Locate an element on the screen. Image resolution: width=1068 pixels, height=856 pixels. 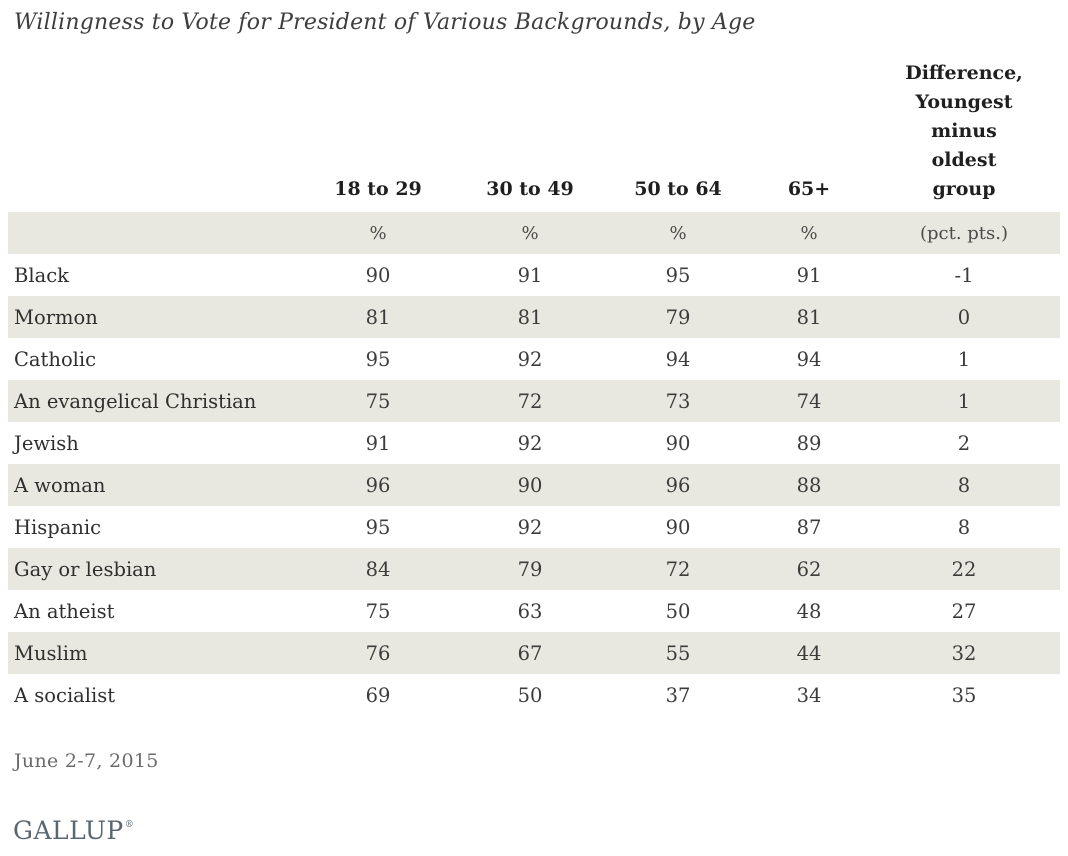
column-header-difference: Difference, Youngest minus oldest group is located at coordinates (964, 135).